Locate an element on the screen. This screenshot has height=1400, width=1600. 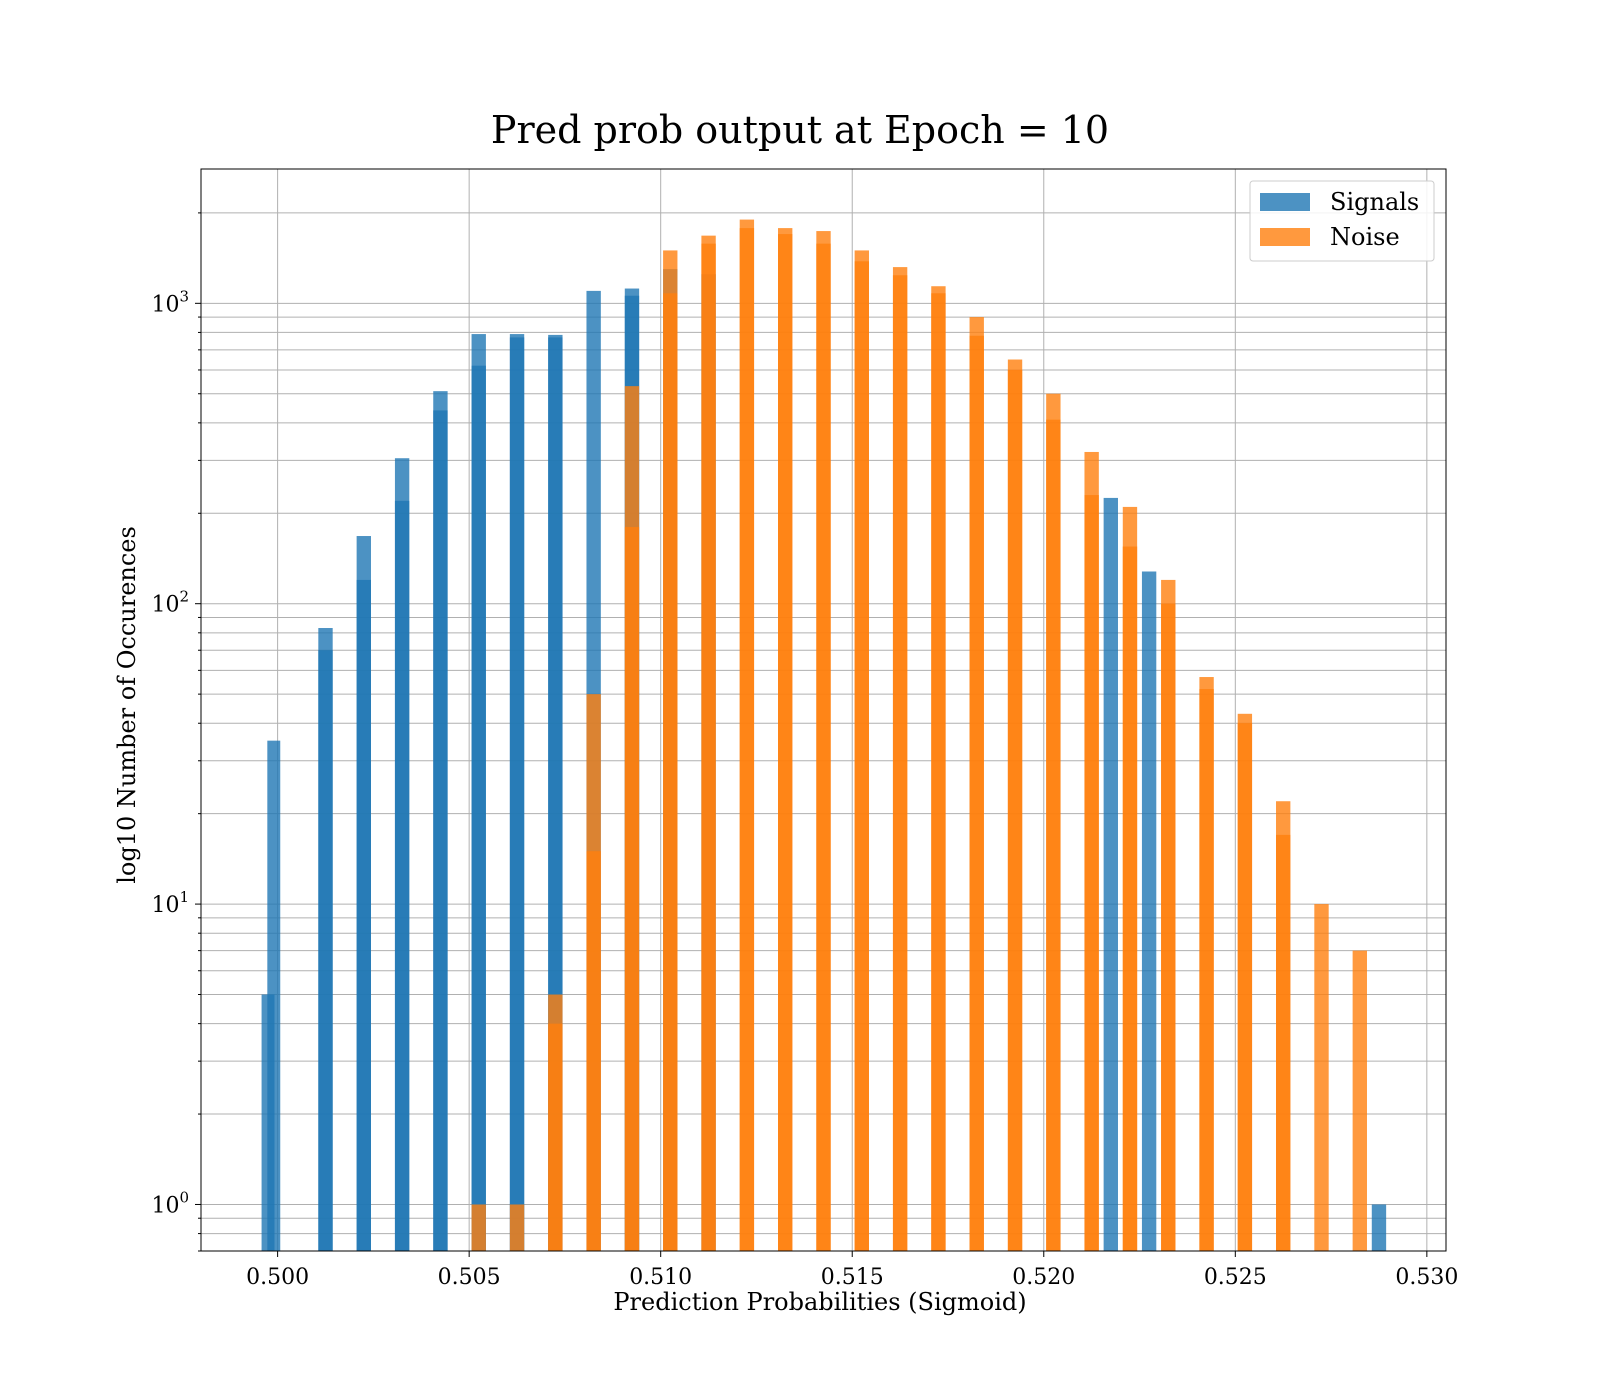
x-tick-label: 0.500 is located at coordinates (277, 1277).